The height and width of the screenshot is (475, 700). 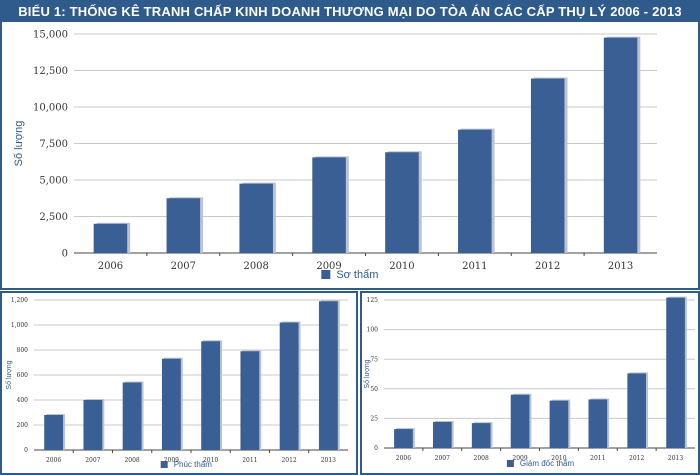 What do you see at coordinates (193, 464) in the screenshot?
I see `legend-label: Phúc thẩm` at bounding box center [193, 464].